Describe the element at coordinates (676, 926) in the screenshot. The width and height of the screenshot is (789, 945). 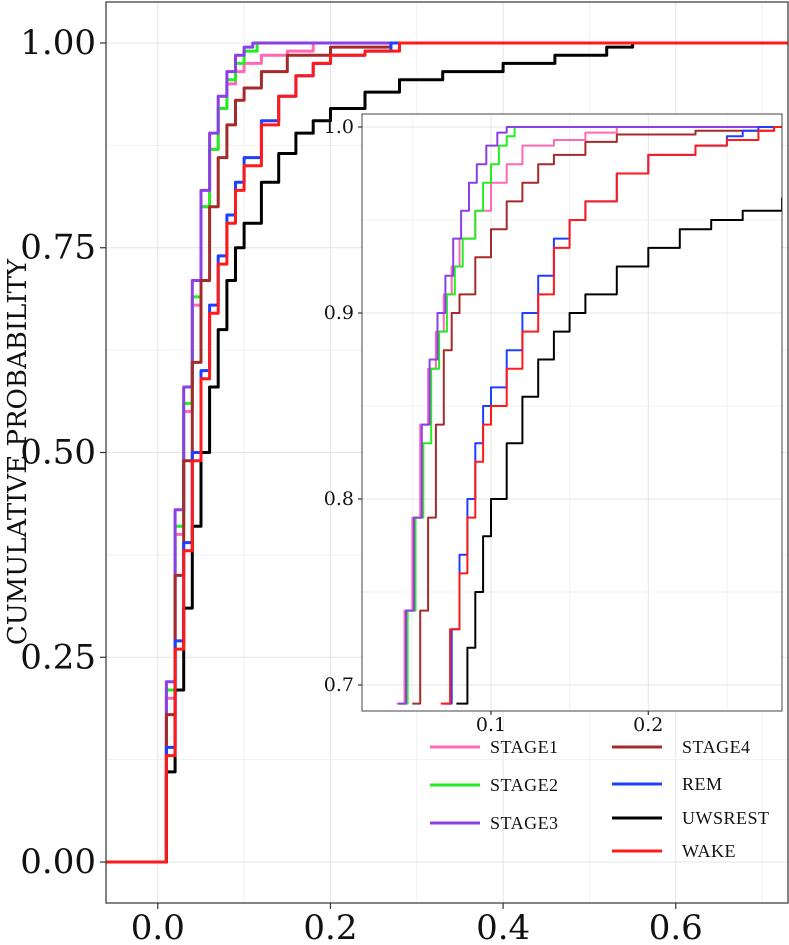
I see `main-x-tick-label: 0.6` at that location.